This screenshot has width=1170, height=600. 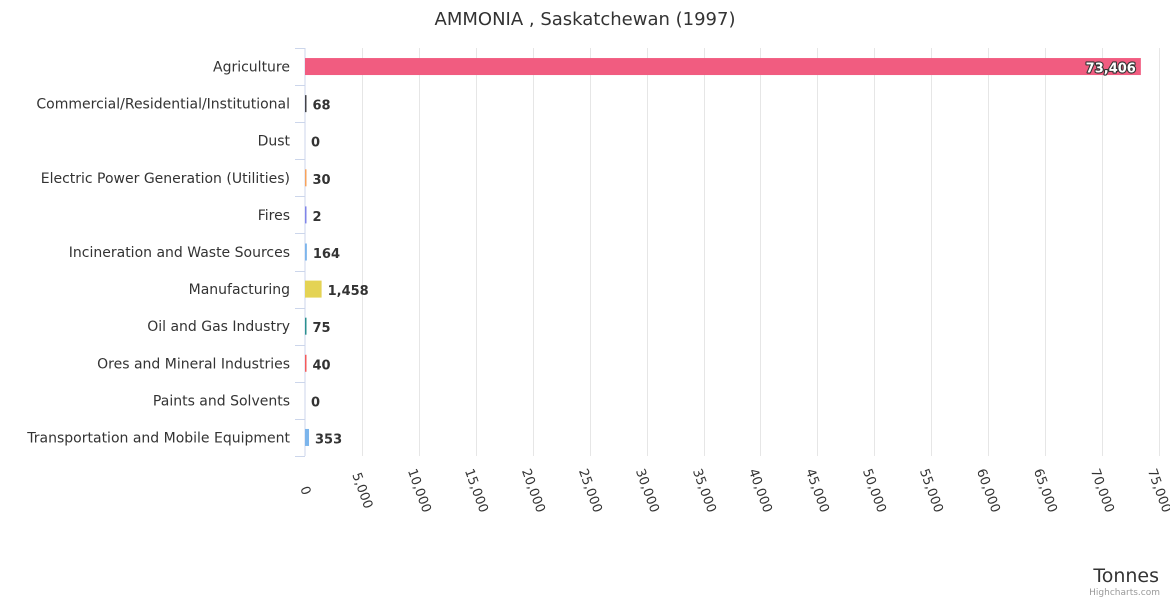 I want to click on category-label: Incineration and Waste Sources, so click(x=179, y=253).